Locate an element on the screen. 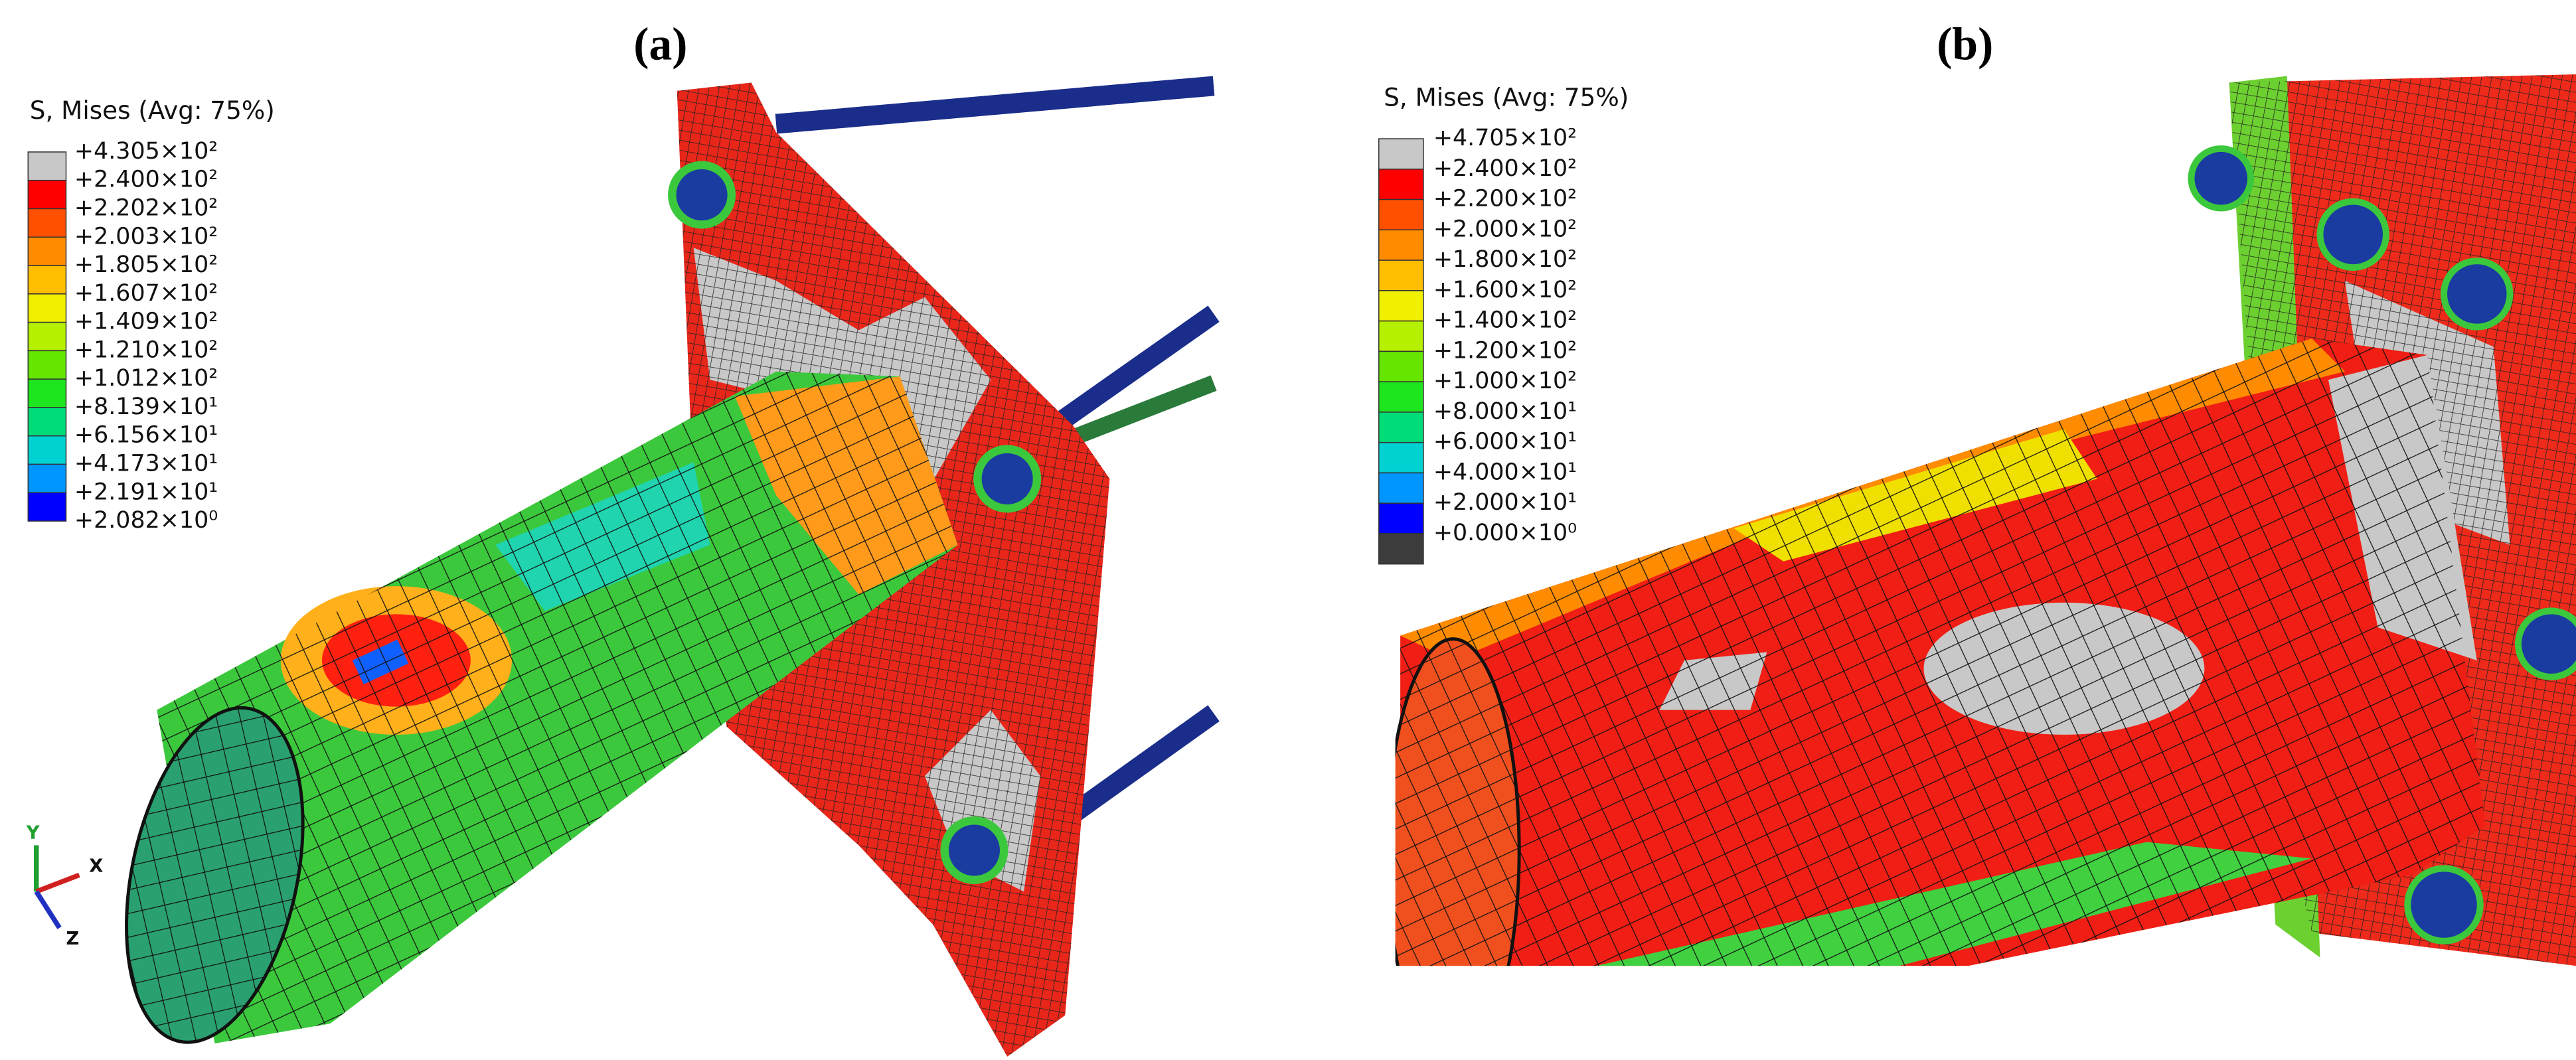 Image resolution: width=2576 pixels, height=1060 pixels. legend-label: +1.805×10² is located at coordinates (146, 265).